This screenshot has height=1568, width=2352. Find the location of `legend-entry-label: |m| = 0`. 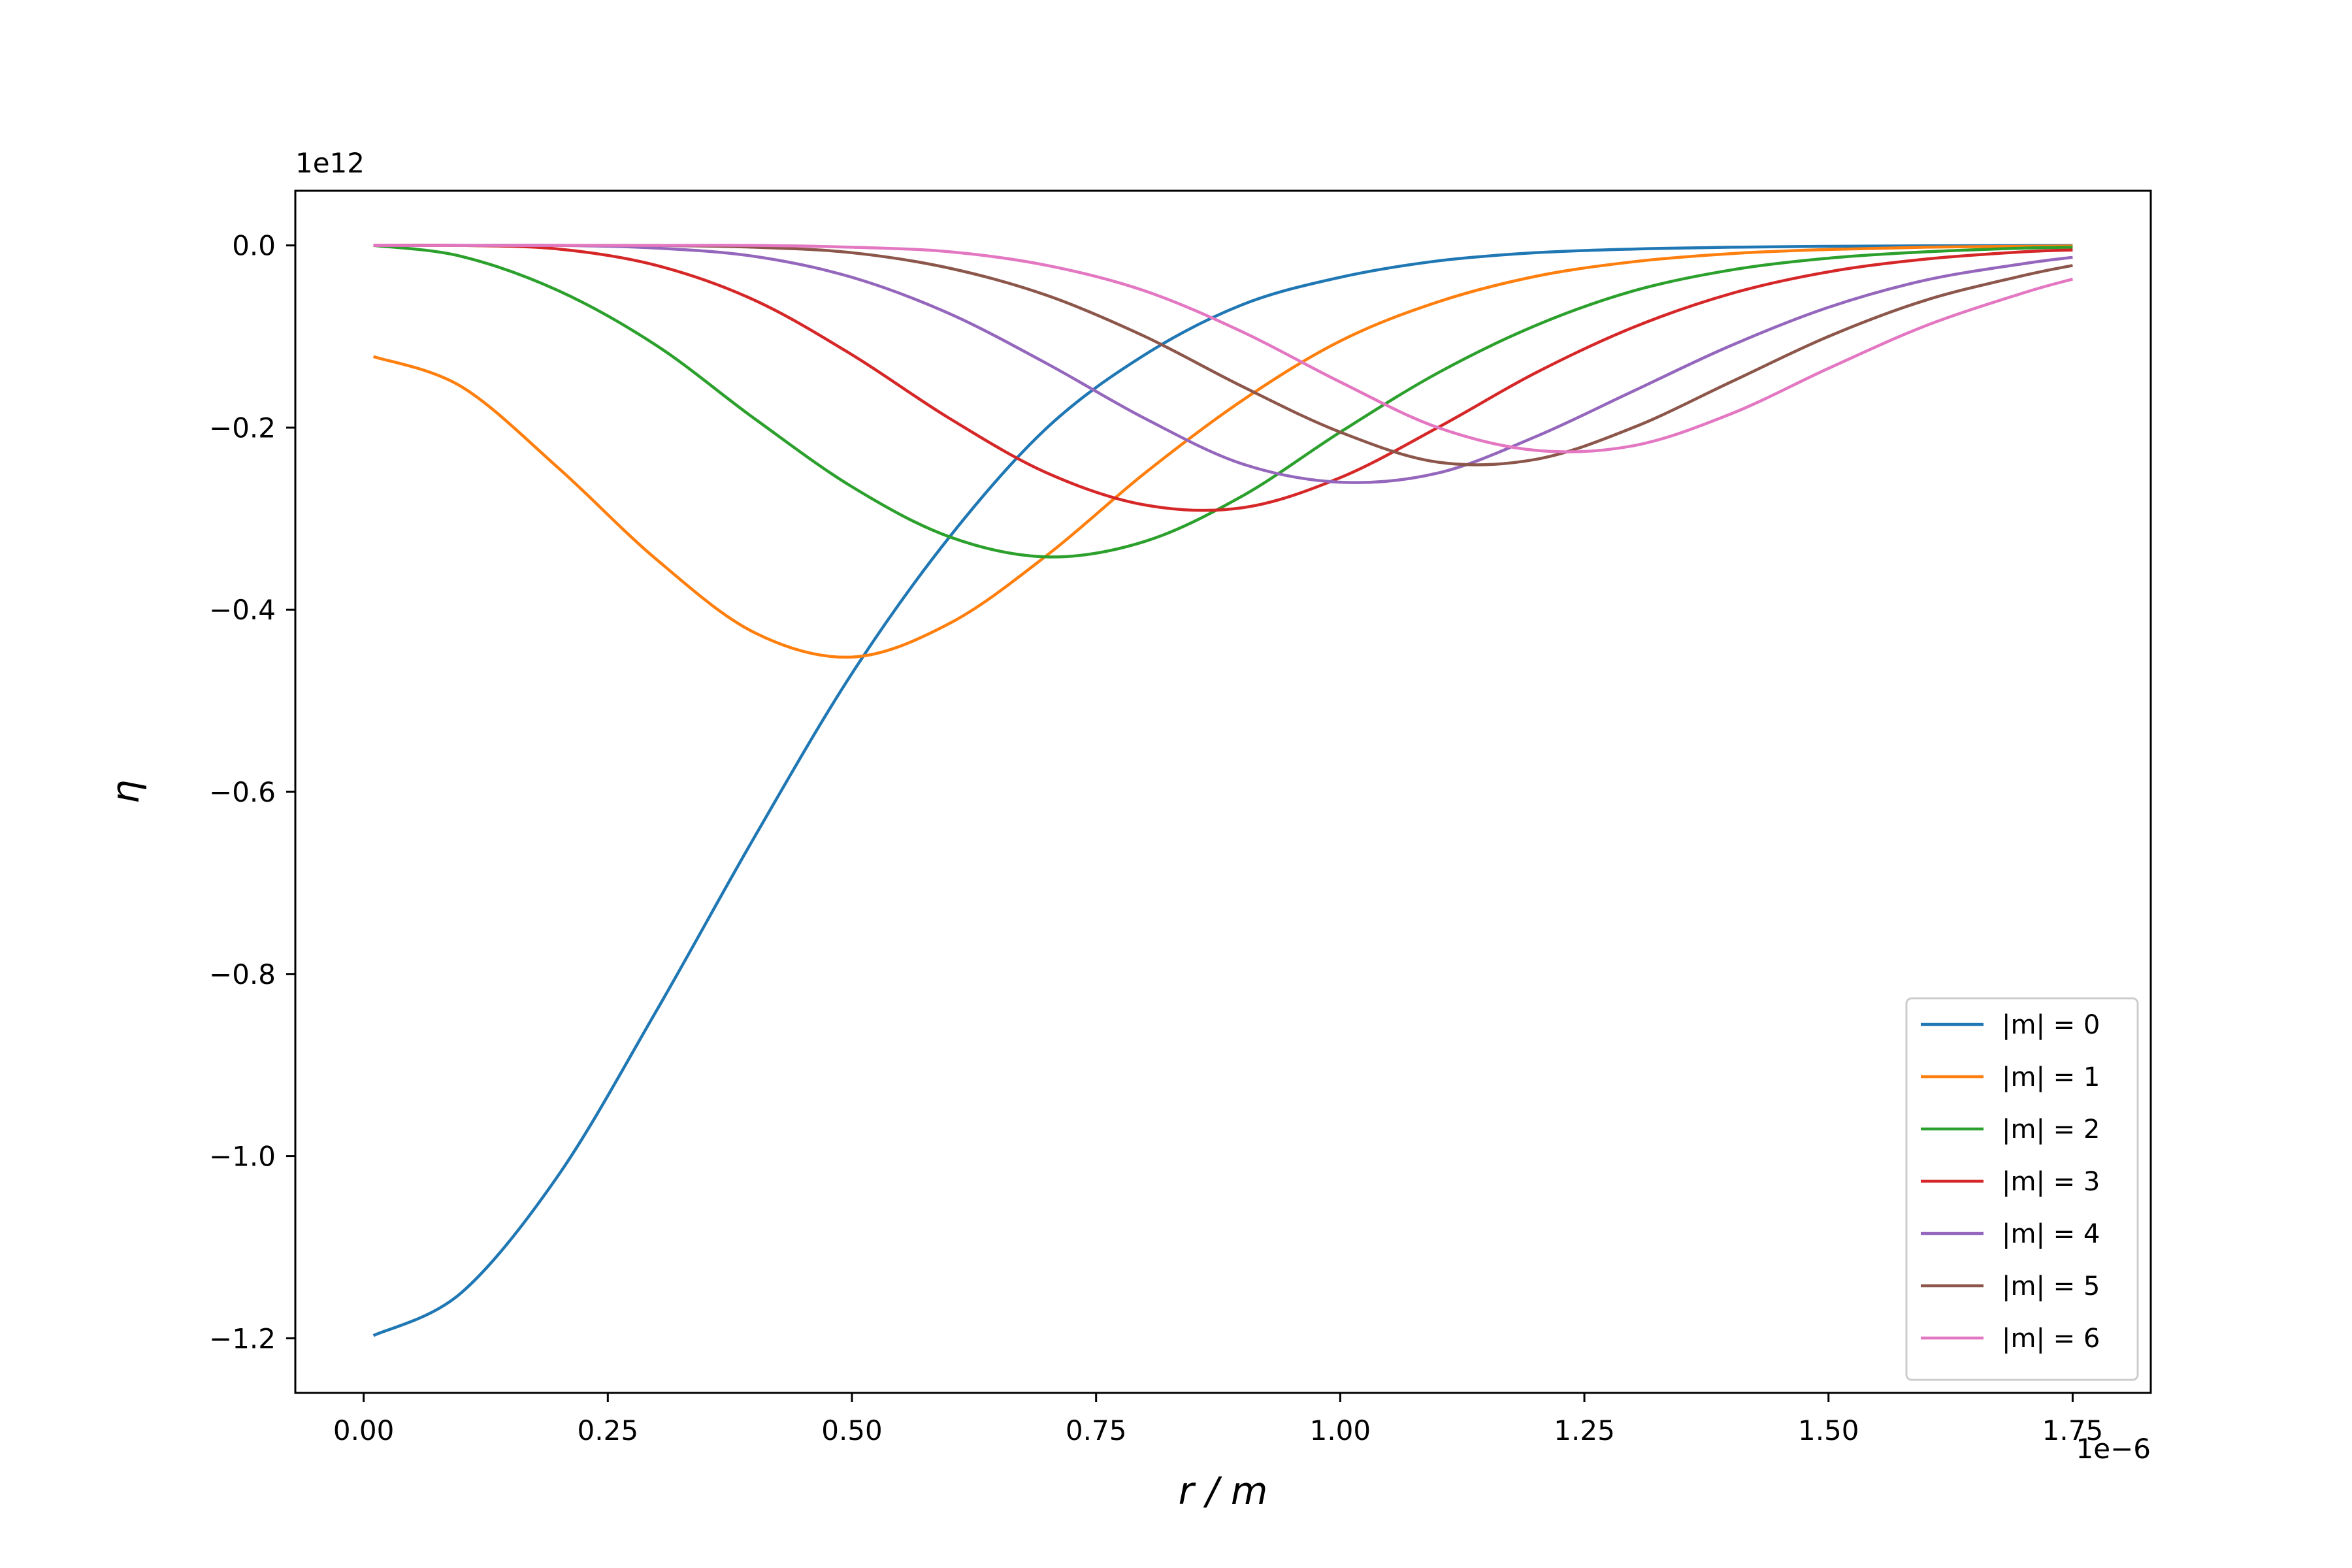

legend-entry-label: |m| = 0 is located at coordinates (2051, 1025).